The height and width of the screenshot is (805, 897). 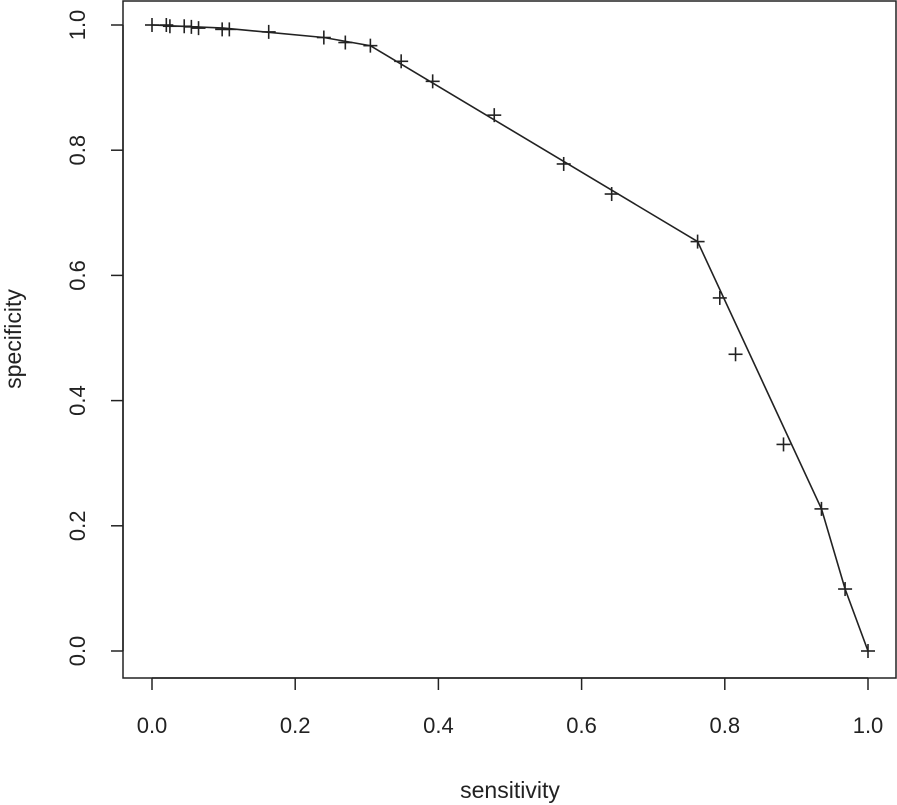 What do you see at coordinates (77, 526) in the screenshot?
I see `y-tick-label: 0.2` at bounding box center [77, 526].